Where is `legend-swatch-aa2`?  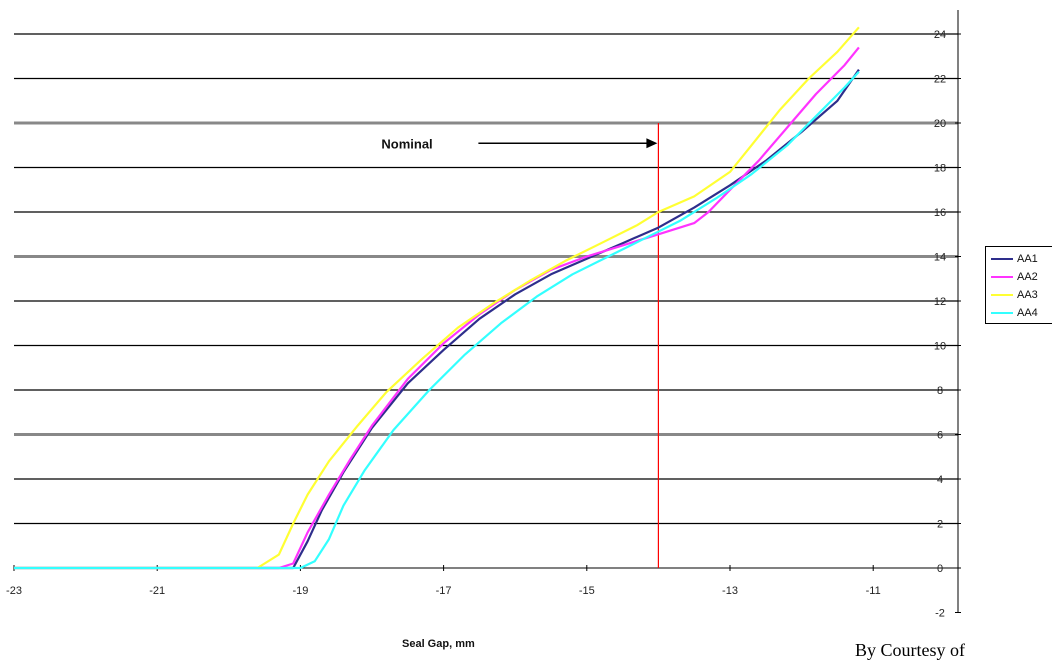 legend-swatch-aa2 is located at coordinates (1002, 277).